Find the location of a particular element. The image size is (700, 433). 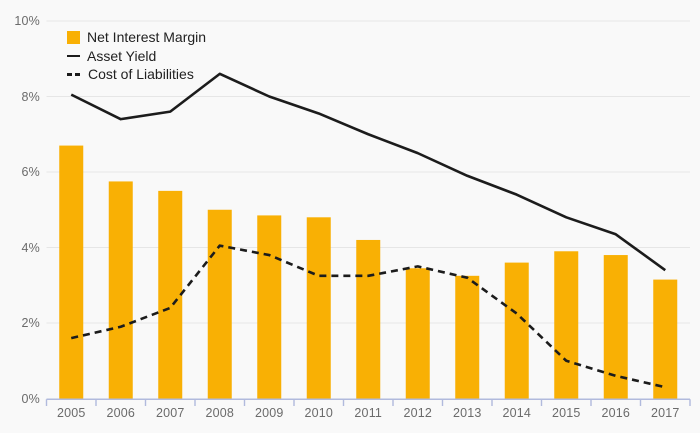

legend-label: Asset Yield is located at coordinates (122, 55).